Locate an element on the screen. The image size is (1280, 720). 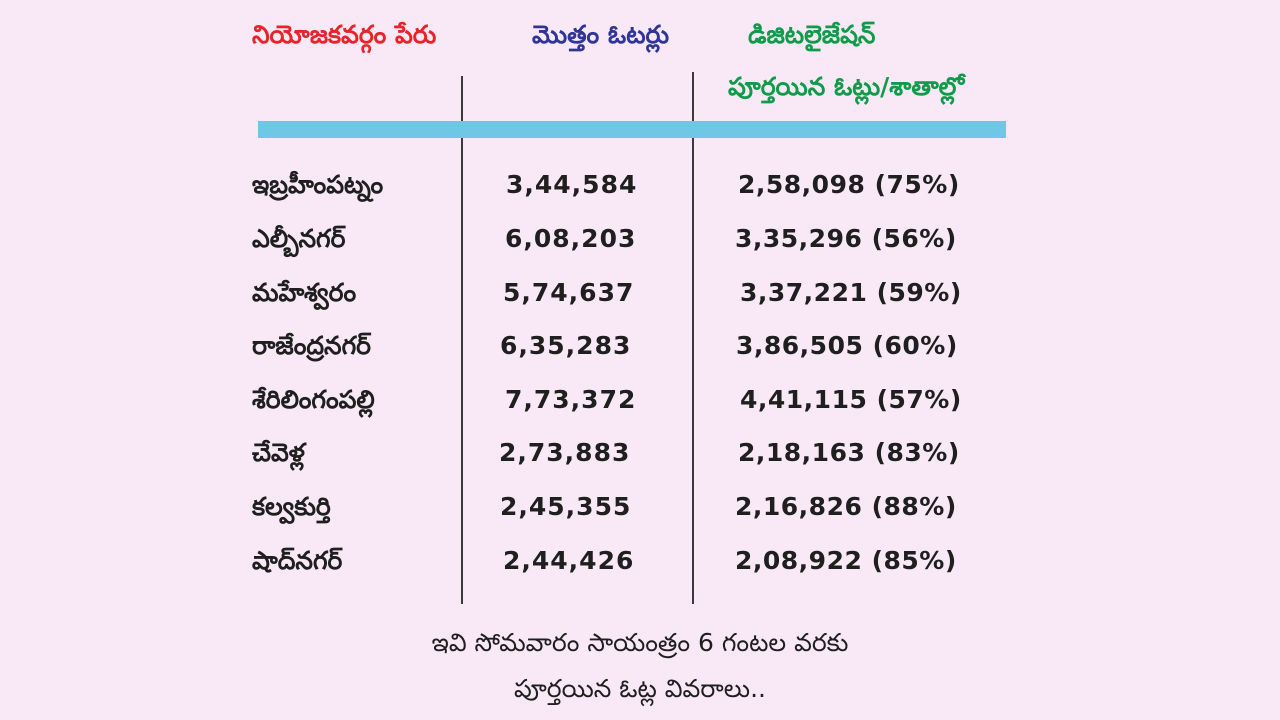
header-total-votes: మొత్తం ఓటర్లు is located at coordinates (600, 34).